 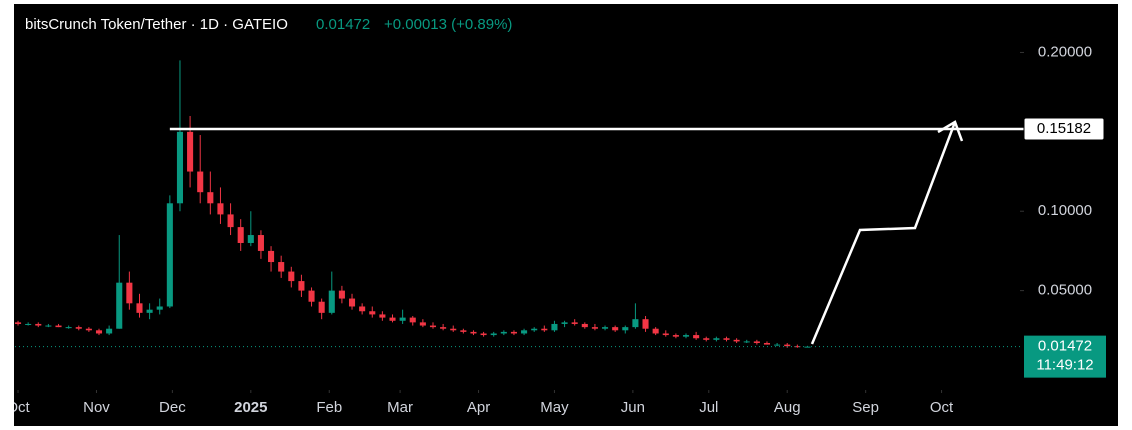 I want to click on chart-title: bitsCrunch Token/Tether · 1D · GATEIO, so click(x=156, y=24).